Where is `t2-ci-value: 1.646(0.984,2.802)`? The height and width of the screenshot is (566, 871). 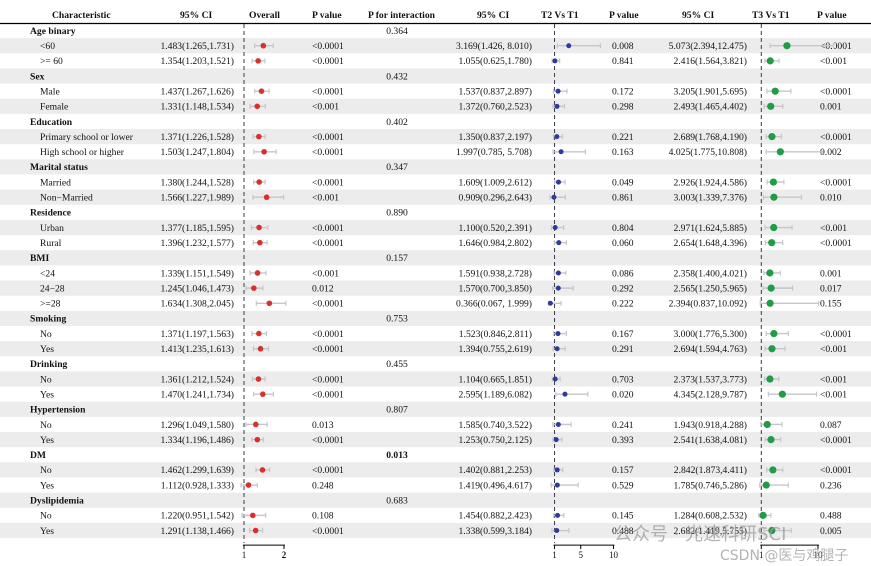
t2-ci-value: 1.646(0.984,2.802) is located at coordinates (495, 243).